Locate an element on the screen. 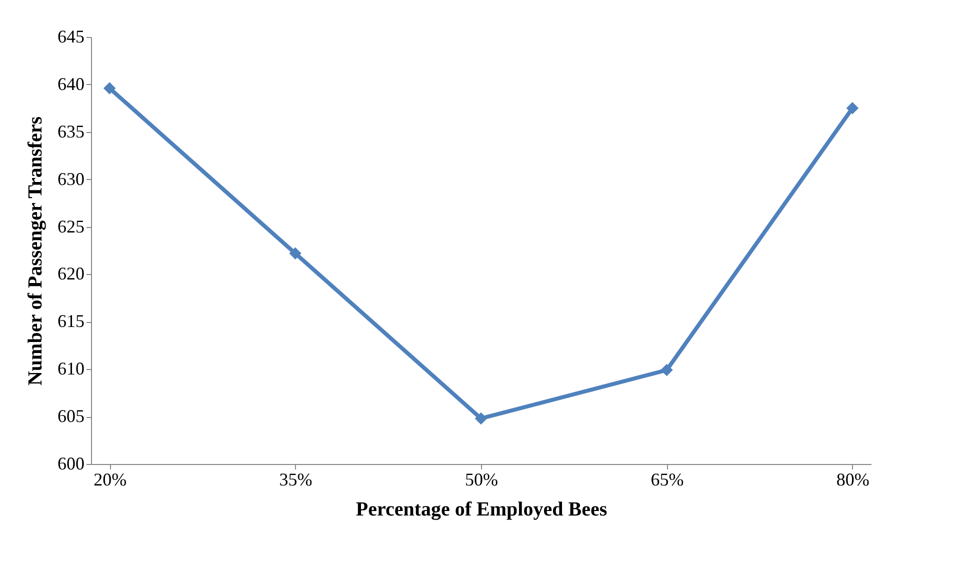  y-tick-label: 640 is located at coordinates (71, 84).